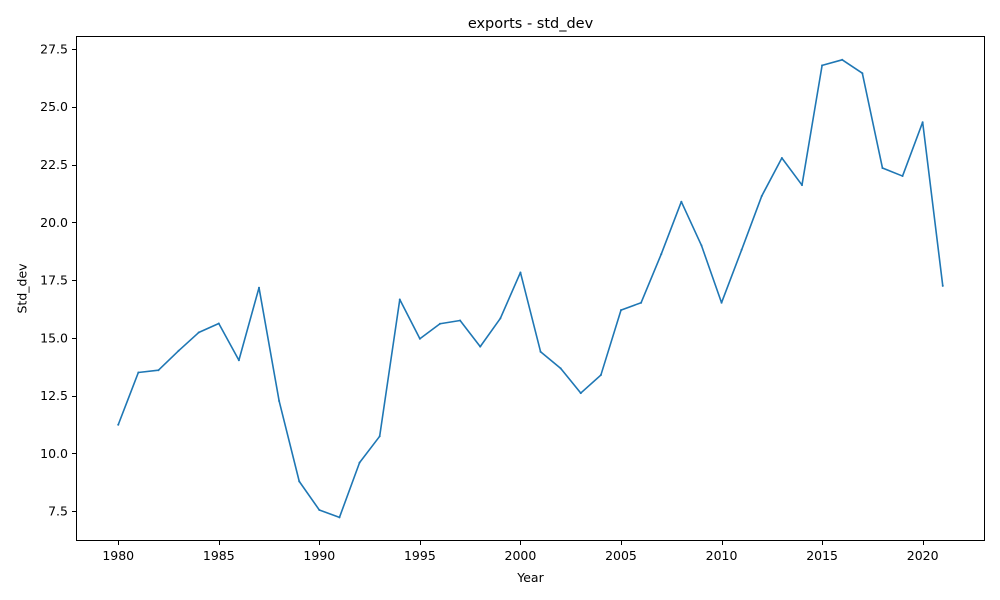 The width and height of the screenshot is (1000, 600). Describe the element at coordinates (530, 577) in the screenshot. I see `x-axis-label: Year` at that location.